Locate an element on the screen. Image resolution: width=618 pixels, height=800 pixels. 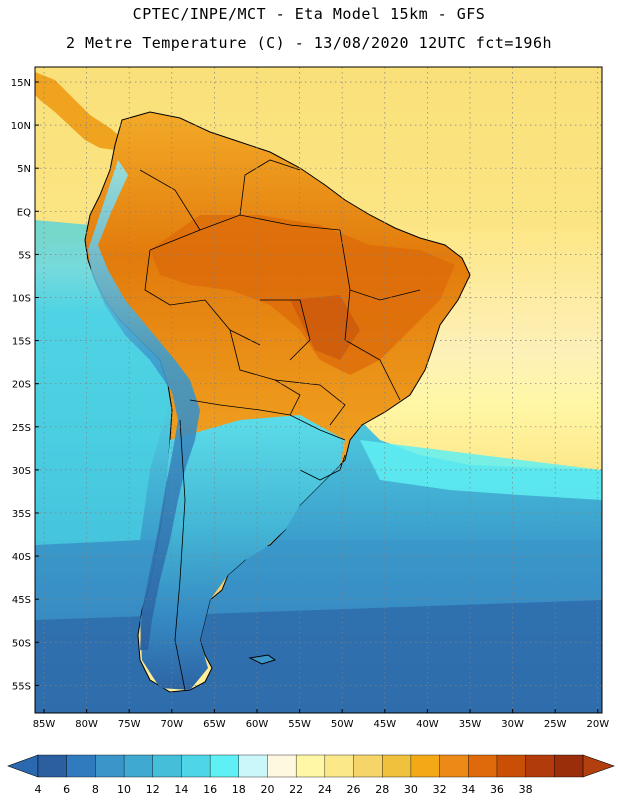
colorbar-label-14: 14 is located at coordinates (181, 789).